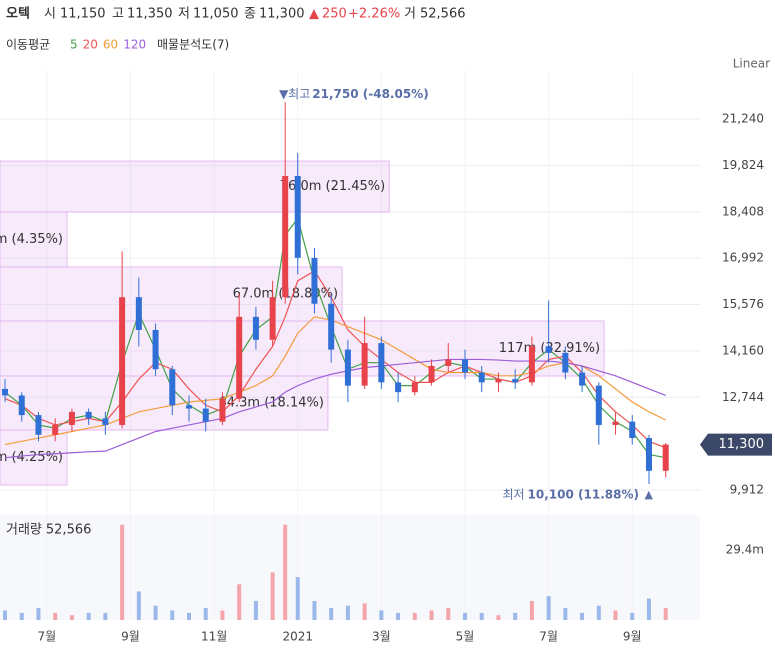 Image resolution: width=775 pixels, height=660 pixels. Describe the element at coordinates (743, 211) in the screenshot. I see `y-tick-label: 18,408` at that location.